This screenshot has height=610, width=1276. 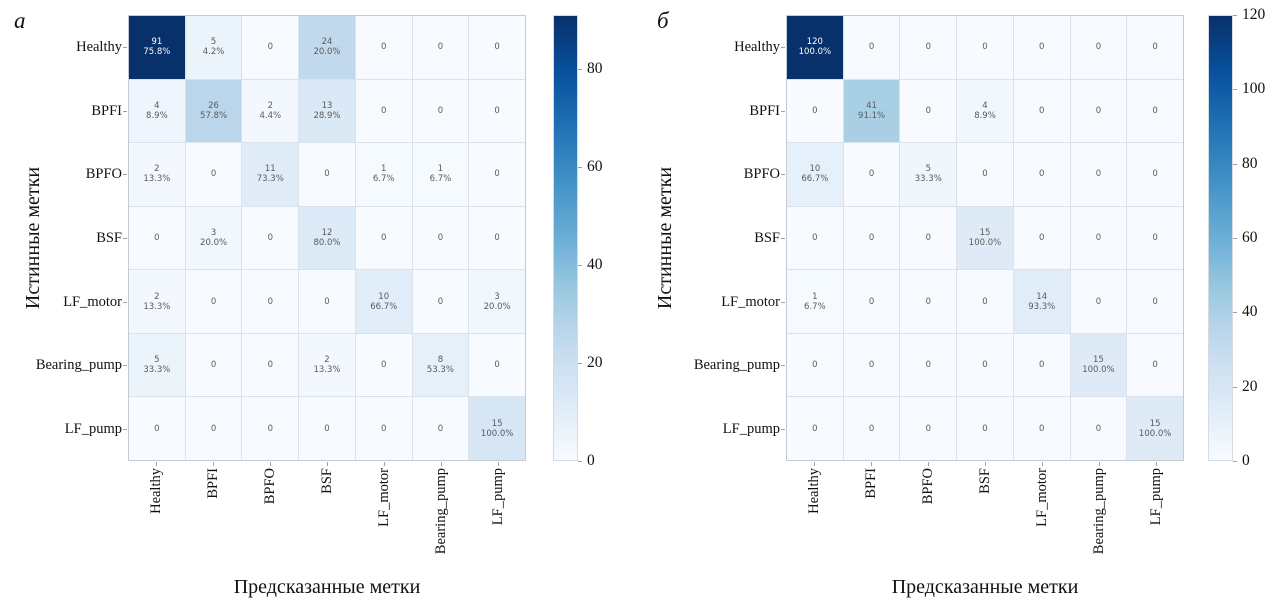 I want to click on colorbar-tick-label: 80, so click(x=1250, y=163).